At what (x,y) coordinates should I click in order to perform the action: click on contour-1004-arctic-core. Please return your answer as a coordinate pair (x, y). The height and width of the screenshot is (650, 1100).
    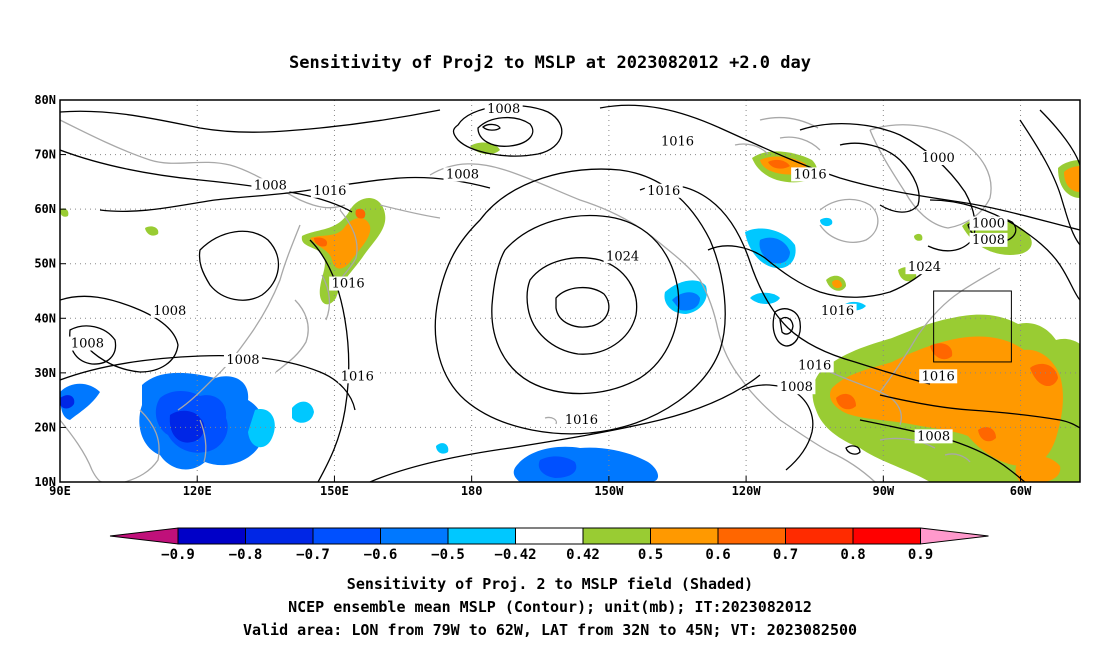
    Looking at the image, I should click on (491, 127).